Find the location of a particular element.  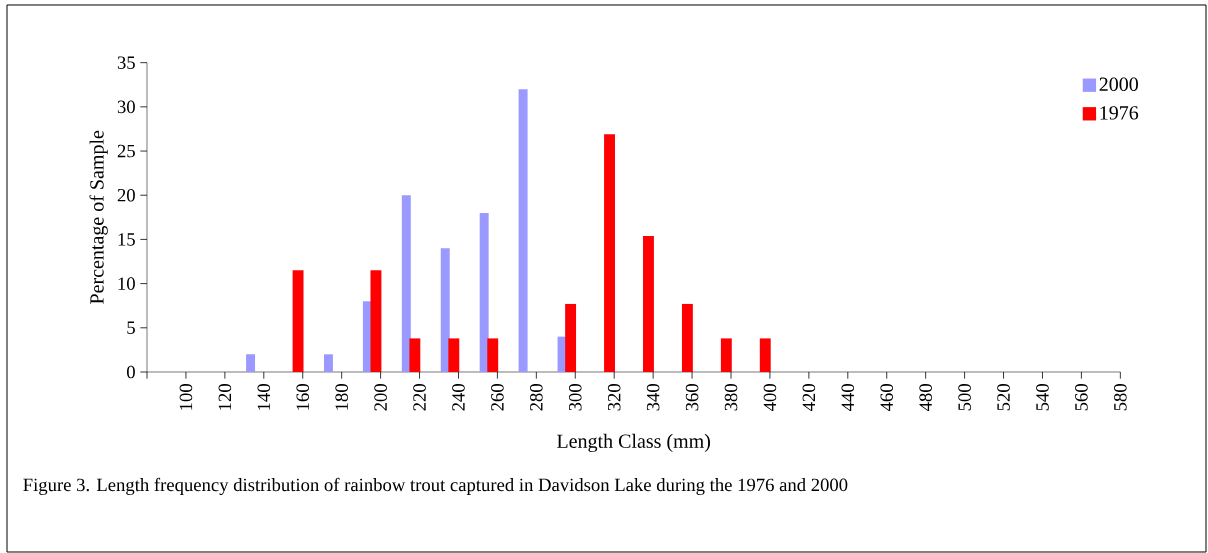

y-tick-label: 35 is located at coordinates (126, 62).